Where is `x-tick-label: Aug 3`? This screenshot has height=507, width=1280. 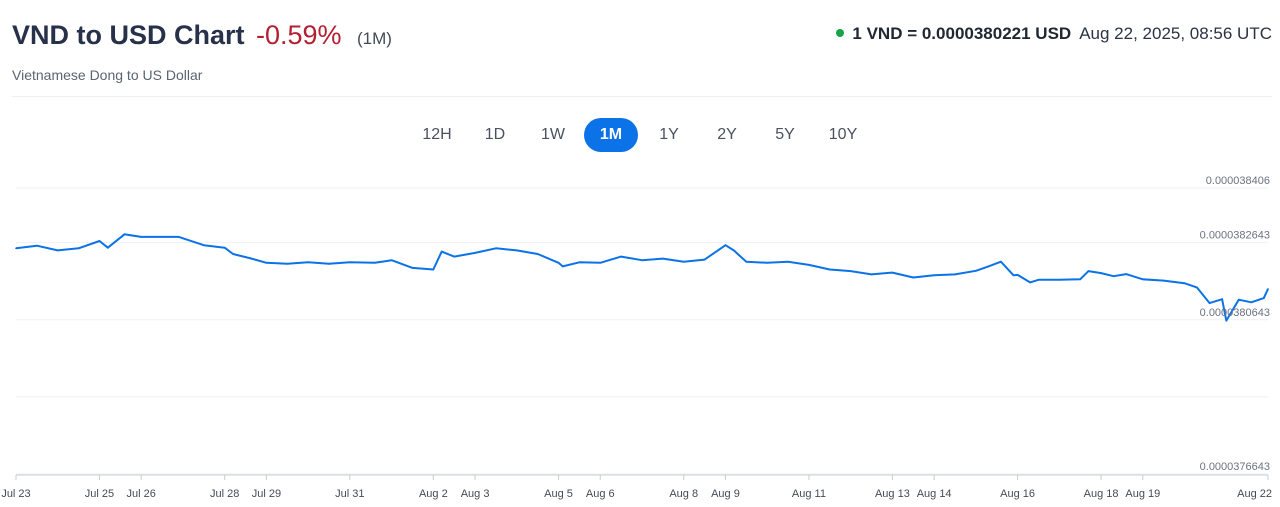 x-tick-label: Aug 3 is located at coordinates (475, 494).